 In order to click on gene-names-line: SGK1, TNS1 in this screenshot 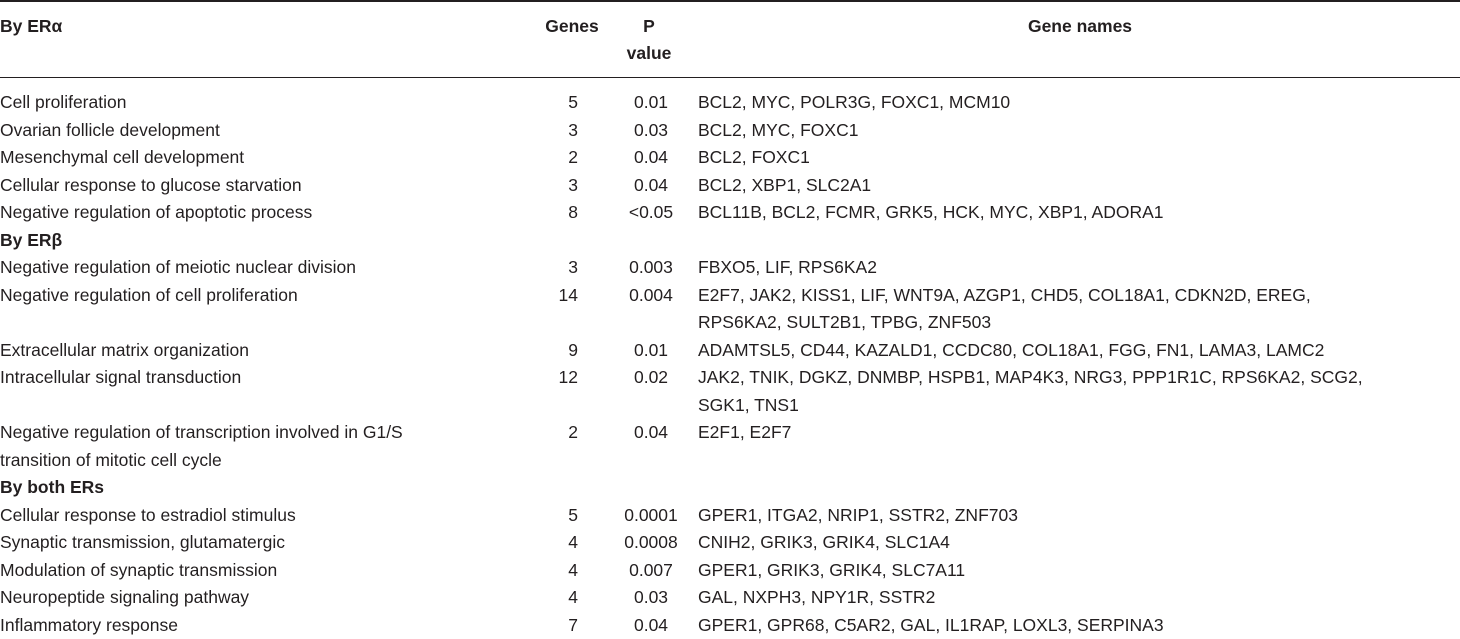, I will do `click(1079, 406)`.